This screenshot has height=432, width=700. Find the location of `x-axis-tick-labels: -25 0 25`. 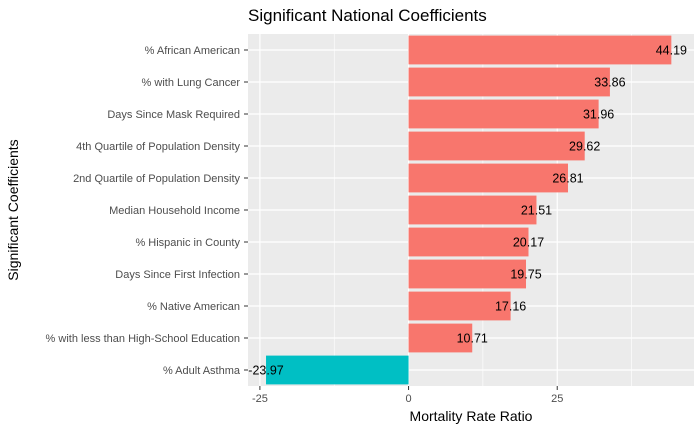

x-axis-tick-labels: -25 0 25 is located at coordinates (407, 395).